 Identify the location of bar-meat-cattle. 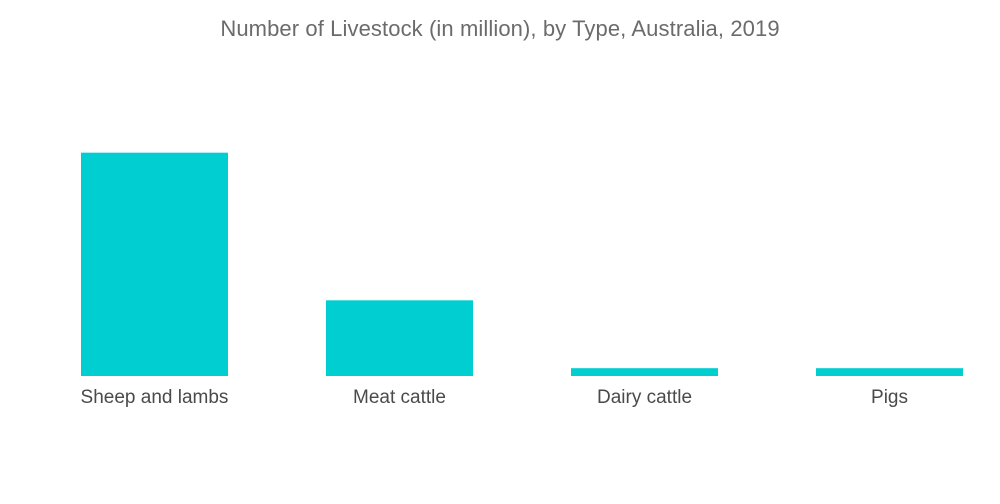
(399, 338).